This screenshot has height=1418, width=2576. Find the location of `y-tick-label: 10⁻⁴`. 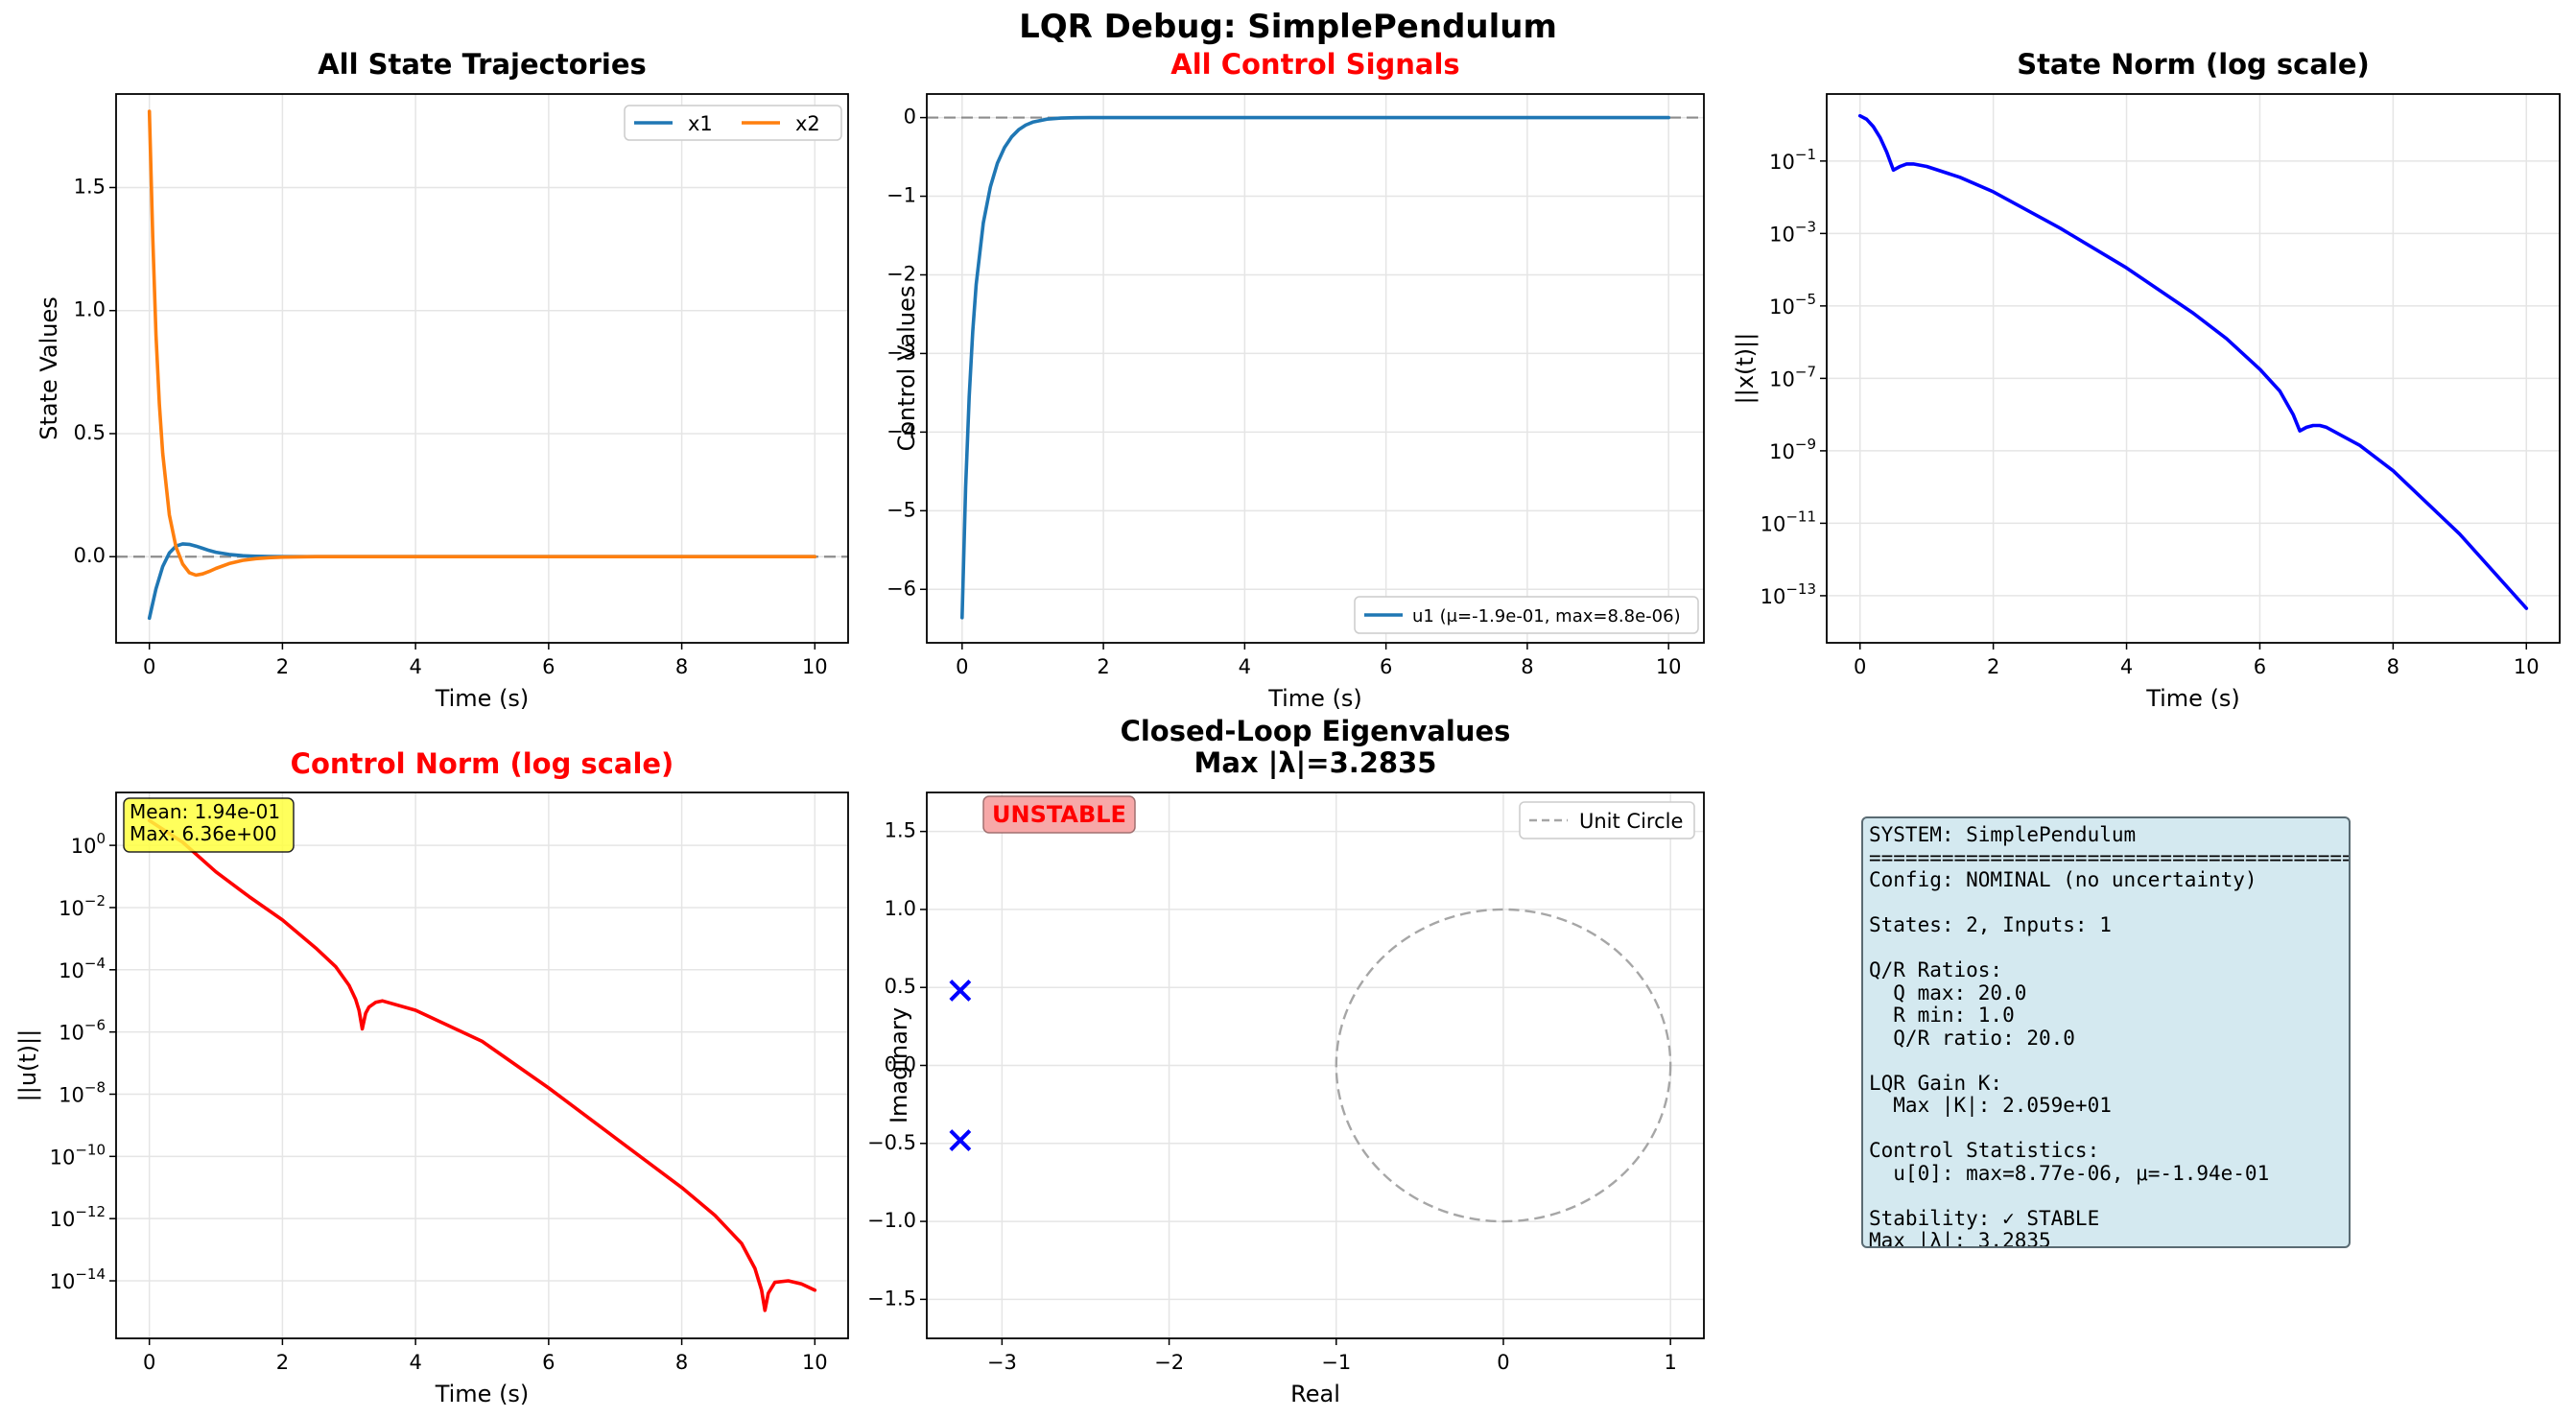

y-tick-label: 10⁻⁴ is located at coordinates (83, 968).